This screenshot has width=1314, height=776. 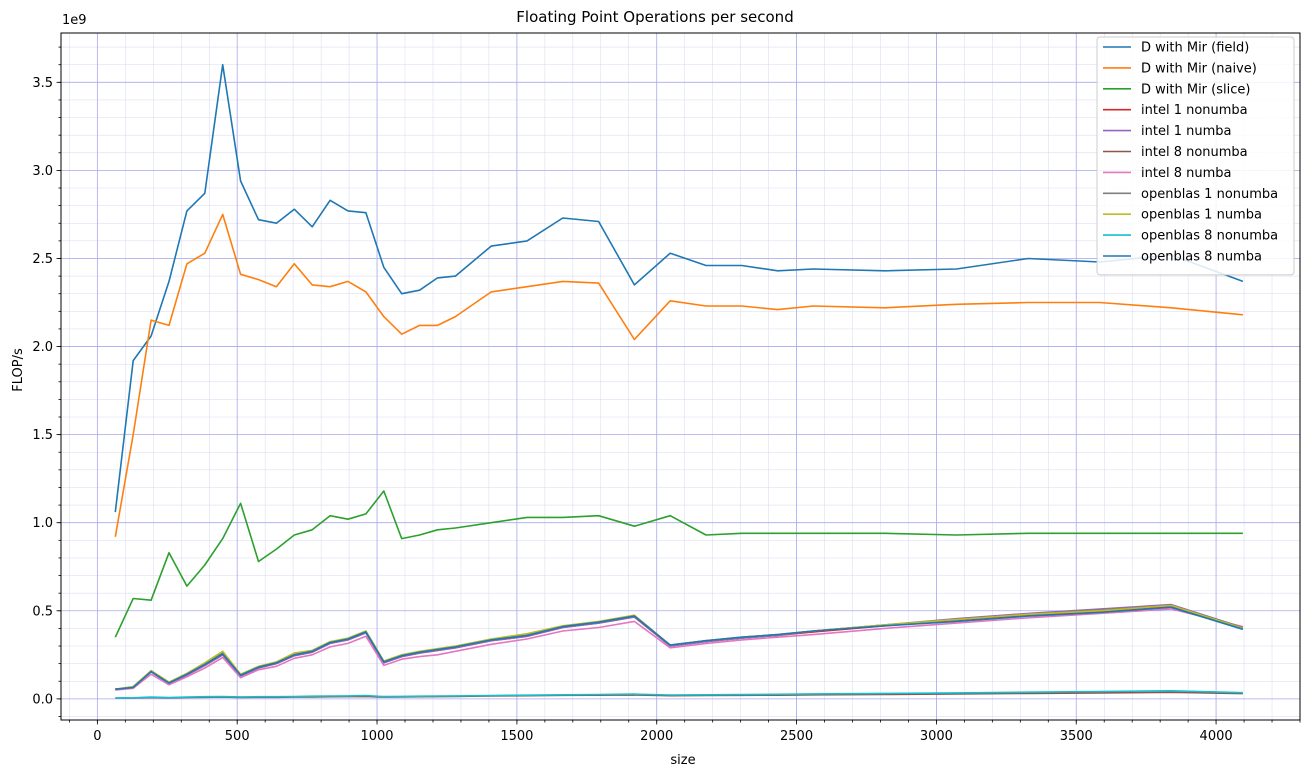 What do you see at coordinates (1201, 257) in the screenshot?
I see `legend-label: openblas 8 numba` at bounding box center [1201, 257].